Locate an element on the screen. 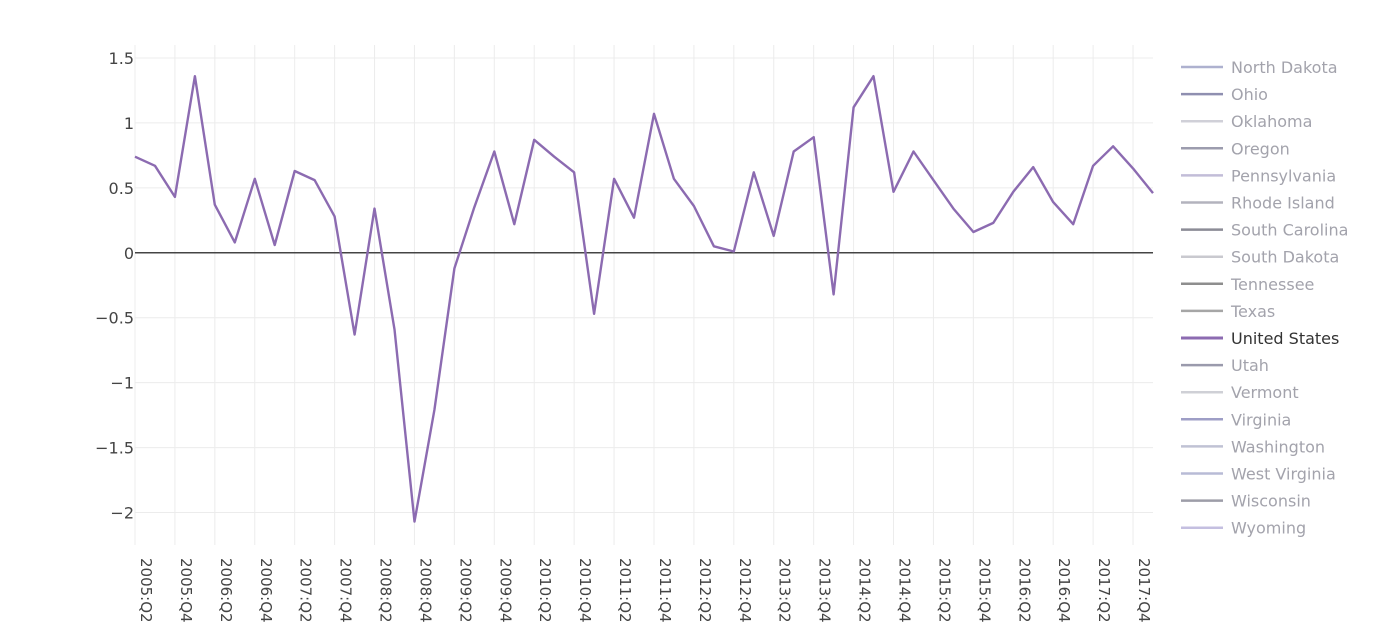 This screenshot has width=1400, height=637. legend-label: Wyoming is located at coordinates (1268, 528).